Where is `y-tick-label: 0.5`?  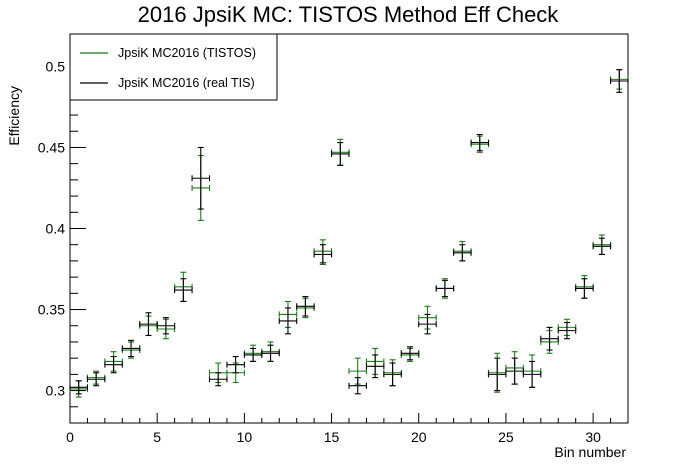
y-tick-label: 0.5 is located at coordinates (56, 66).